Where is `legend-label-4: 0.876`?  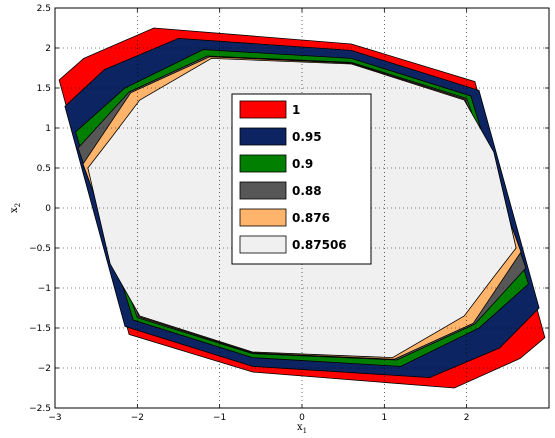 legend-label-4: 0.876 is located at coordinates (311, 218).